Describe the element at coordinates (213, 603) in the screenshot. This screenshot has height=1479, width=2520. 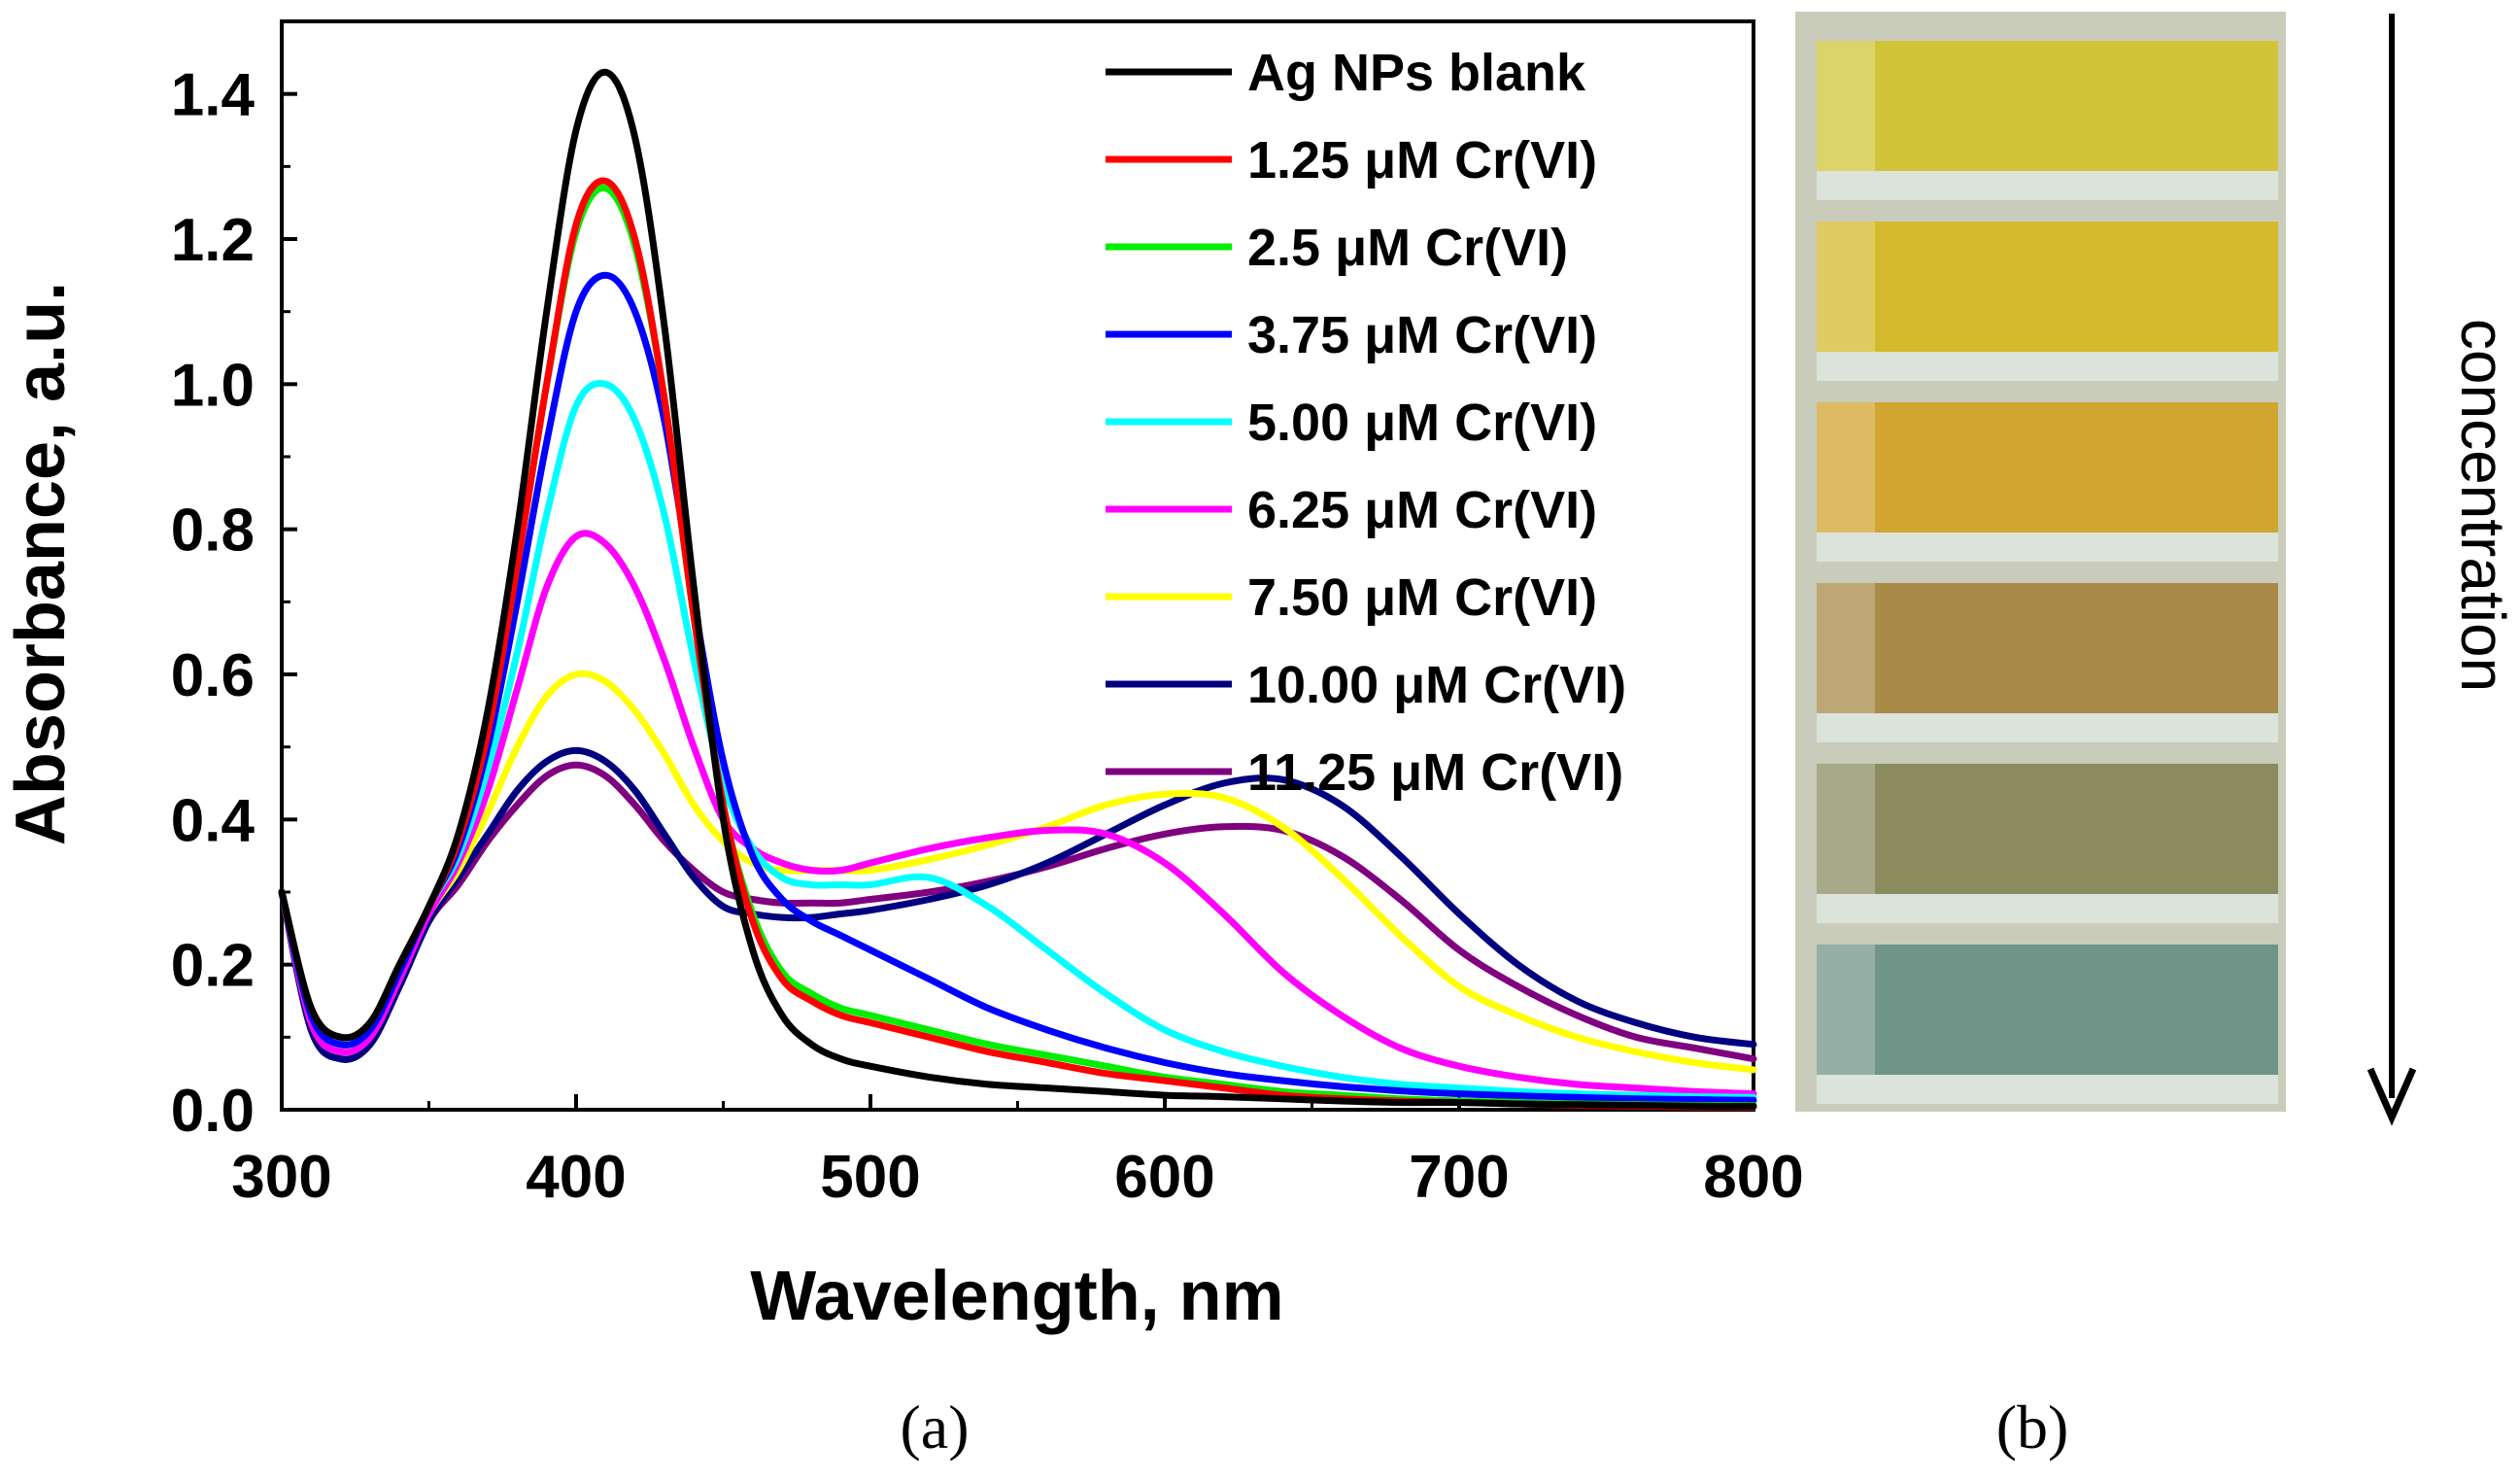
I see `y-tick-labels: 0.0 0.2 0.4 0.6 0.8 1.0 1.2 1.4` at that location.